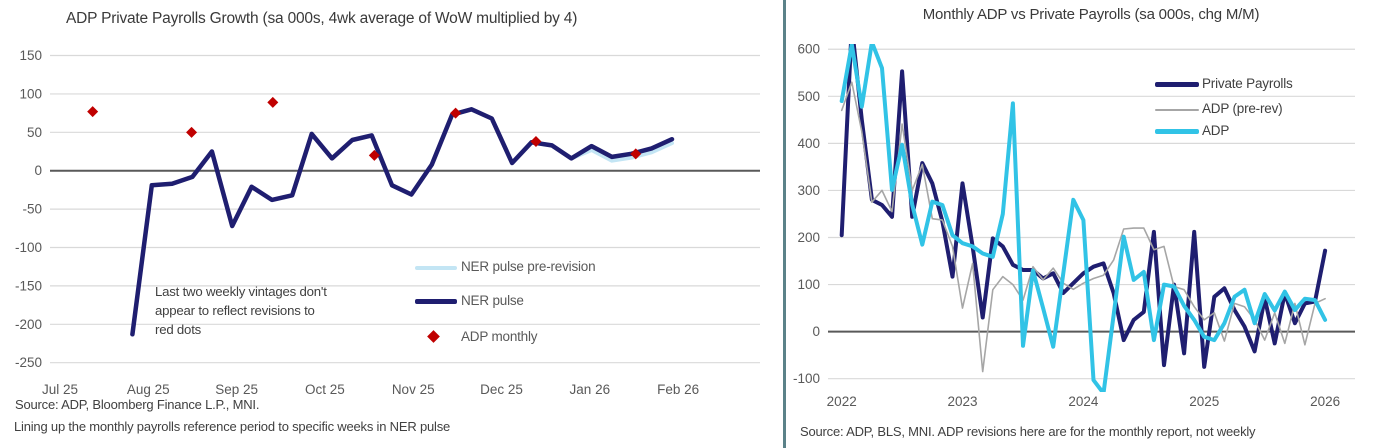 Image resolution: width=1392 pixels, height=448 pixels. What do you see at coordinates (28, 324) in the screenshot?
I see `y-tick-label: -200` at bounding box center [28, 324].